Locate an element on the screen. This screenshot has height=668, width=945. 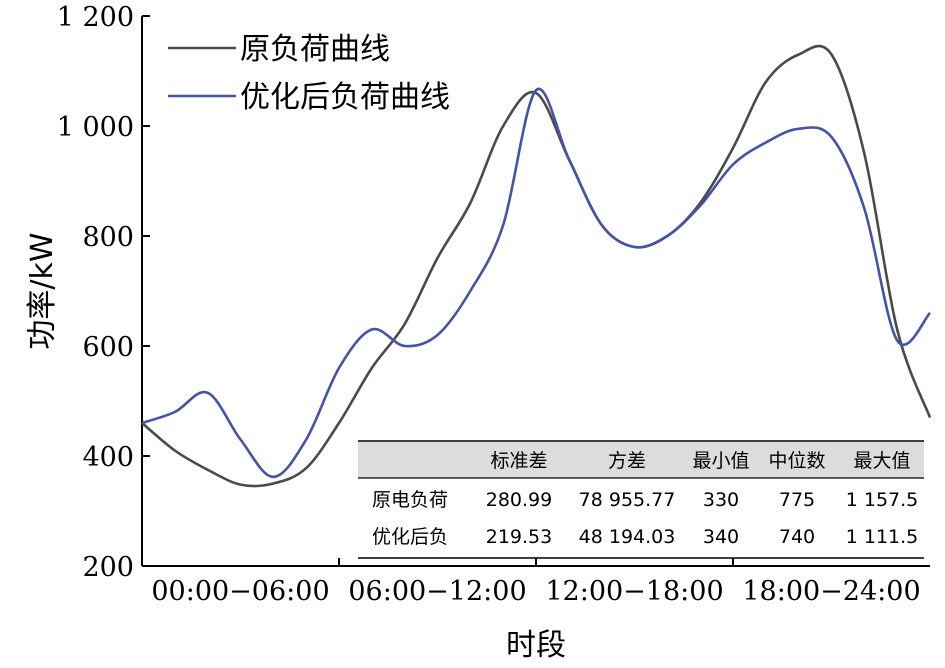
x-tick-label: 00:00−06:00 is located at coordinates (240, 591).